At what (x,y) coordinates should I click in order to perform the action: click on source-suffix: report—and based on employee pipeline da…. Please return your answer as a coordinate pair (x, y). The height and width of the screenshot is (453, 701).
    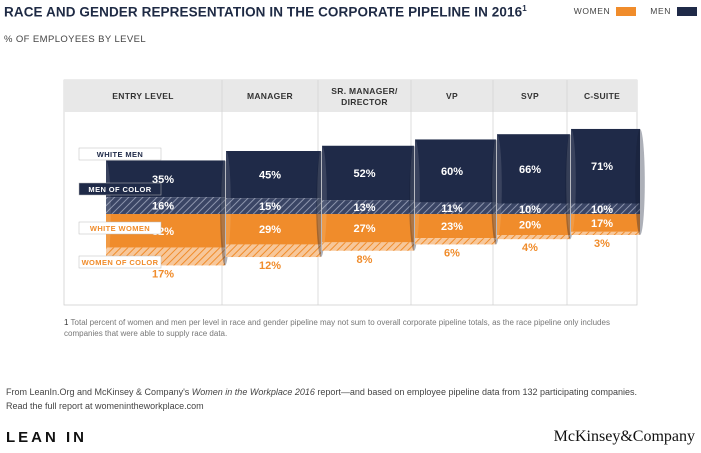
    Looking at the image, I should click on (476, 392).